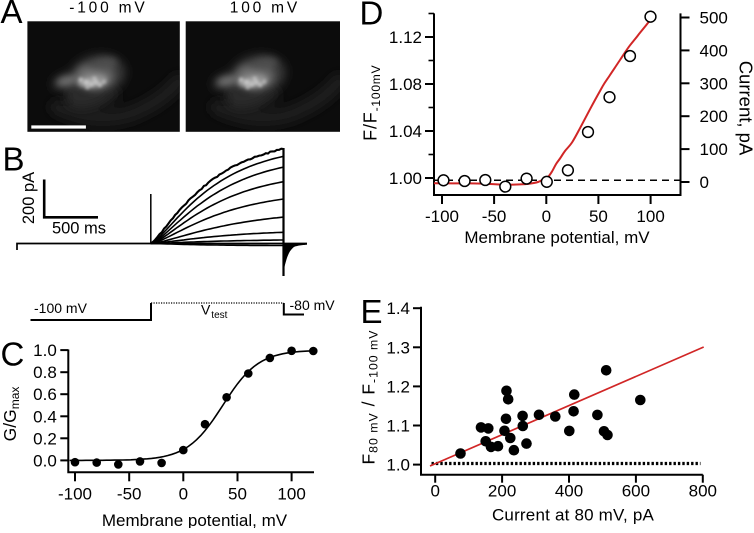  Describe the element at coordinates (79, 229) in the screenshot. I see `svg-text: 500 ms` at that location.